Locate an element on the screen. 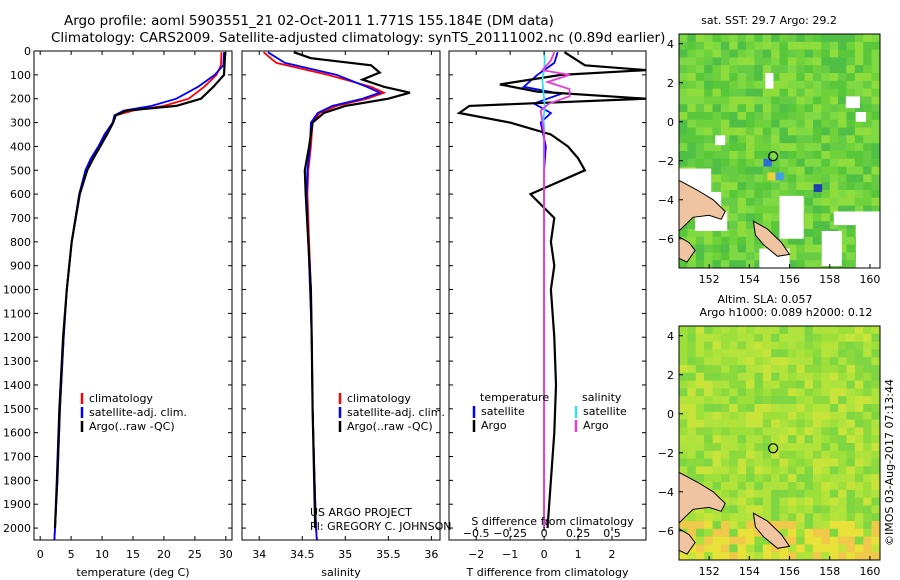  x-tick-label: 35.5 is located at coordinates (388, 554).